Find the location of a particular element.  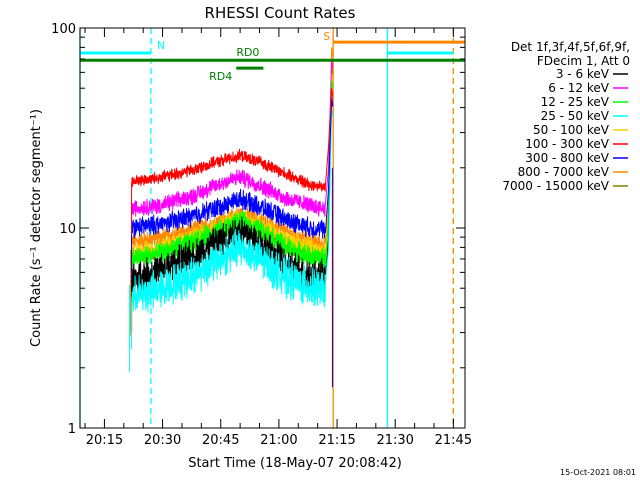

legend-label-5: 100 - 300 keV is located at coordinates (567, 144).